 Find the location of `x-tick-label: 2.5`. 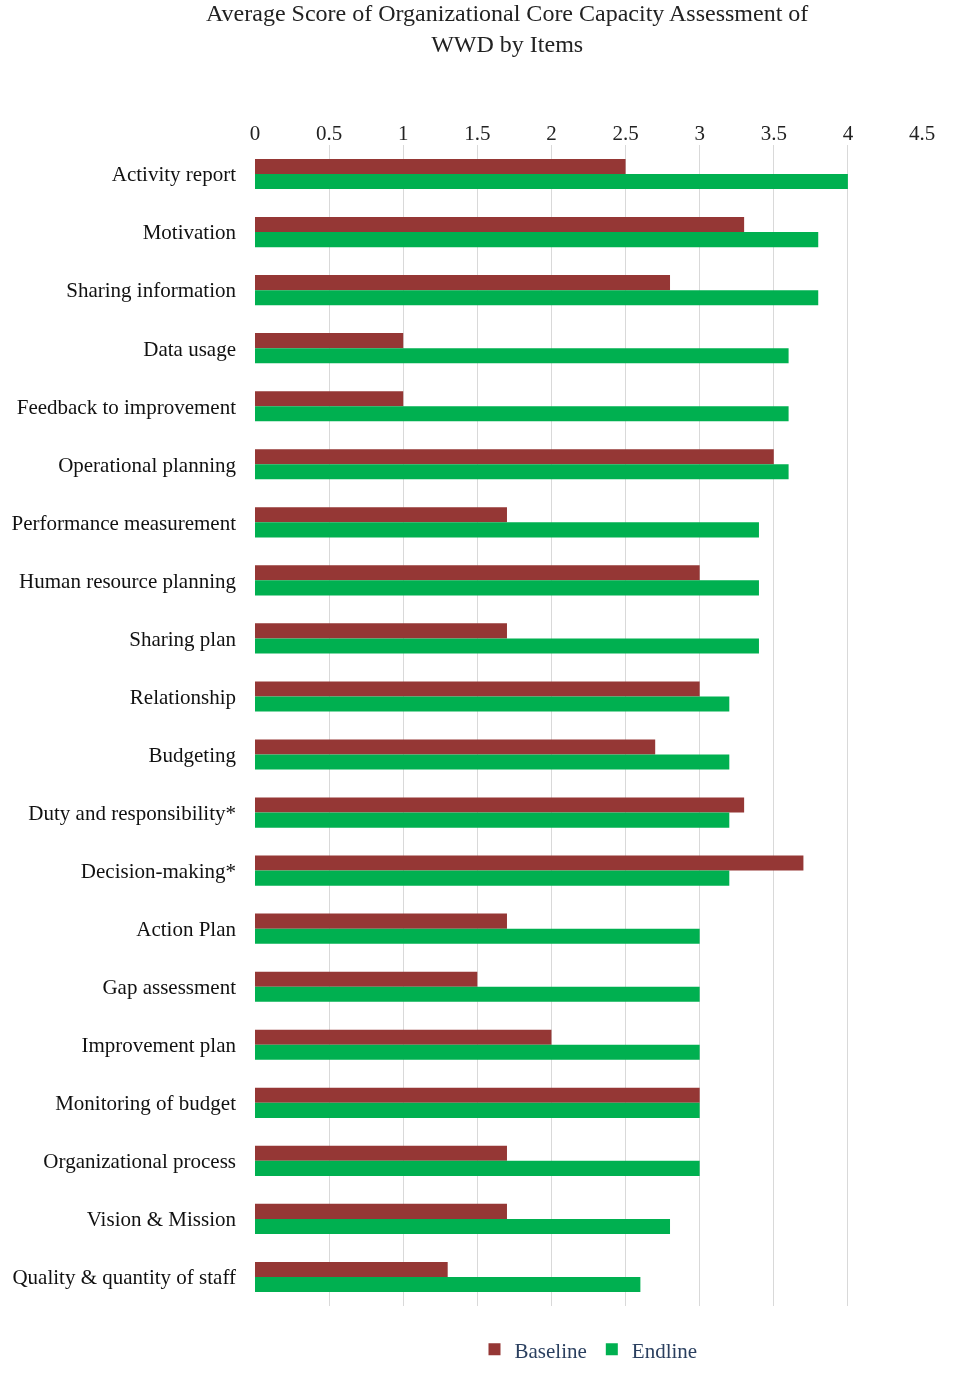

x-tick-label: 2.5 is located at coordinates (625, 132).